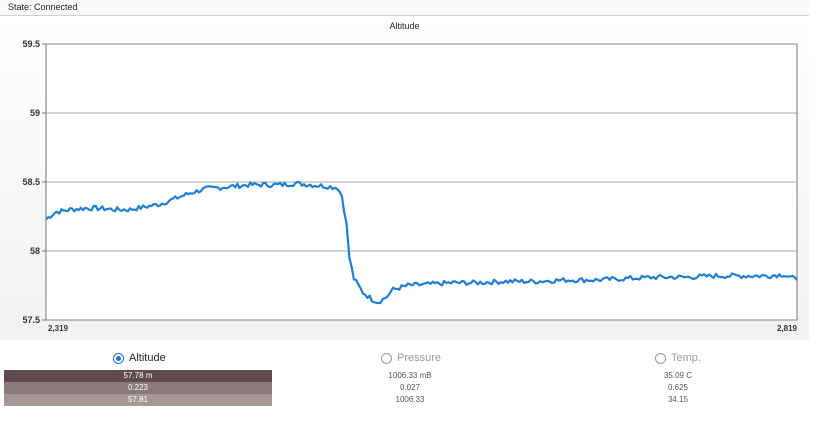  What do you see at coordinates (410, 375) in the screenshot?
I see `pressure-current-value: 1006.33 mB` at bounding box center [410, 375].